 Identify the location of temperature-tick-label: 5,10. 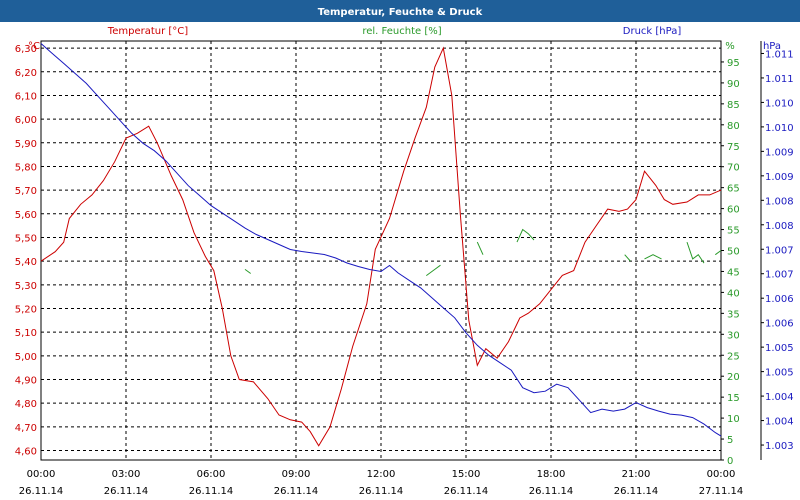
(26, 333).